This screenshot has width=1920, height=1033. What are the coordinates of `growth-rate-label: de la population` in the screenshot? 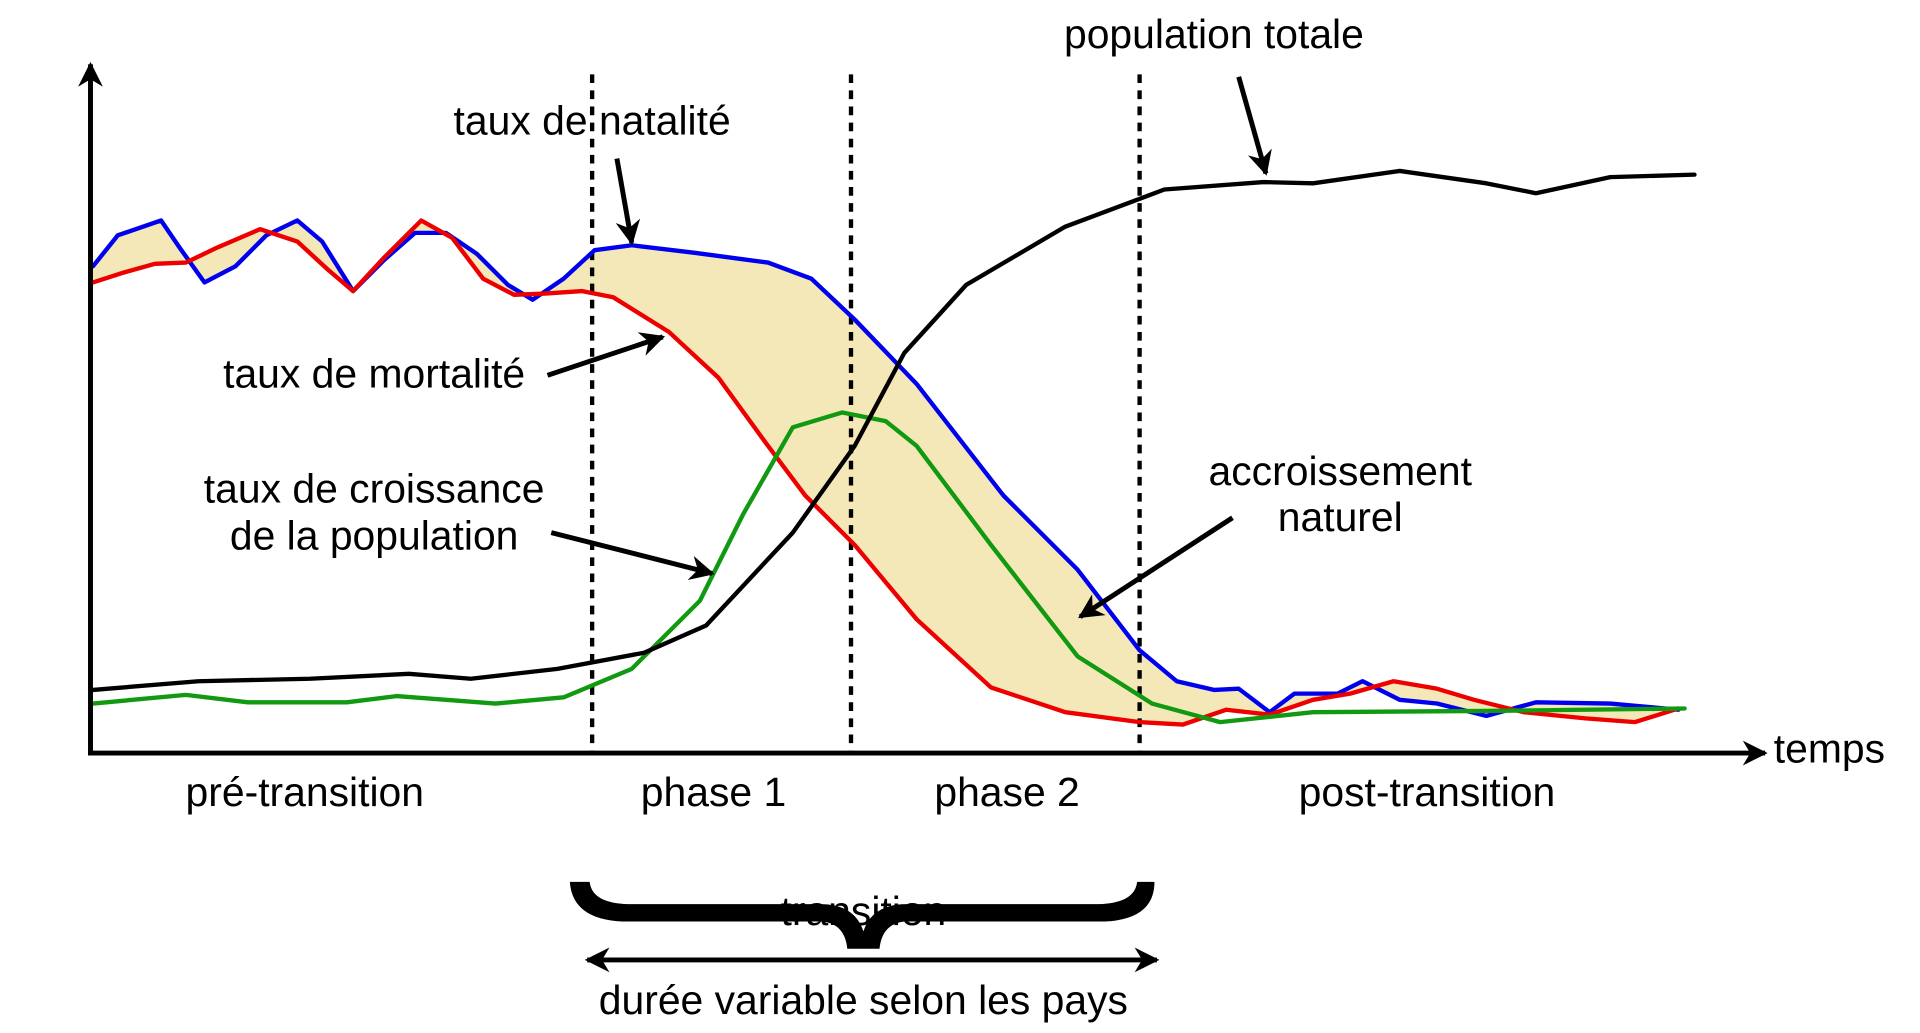 It's located at (374, 536).